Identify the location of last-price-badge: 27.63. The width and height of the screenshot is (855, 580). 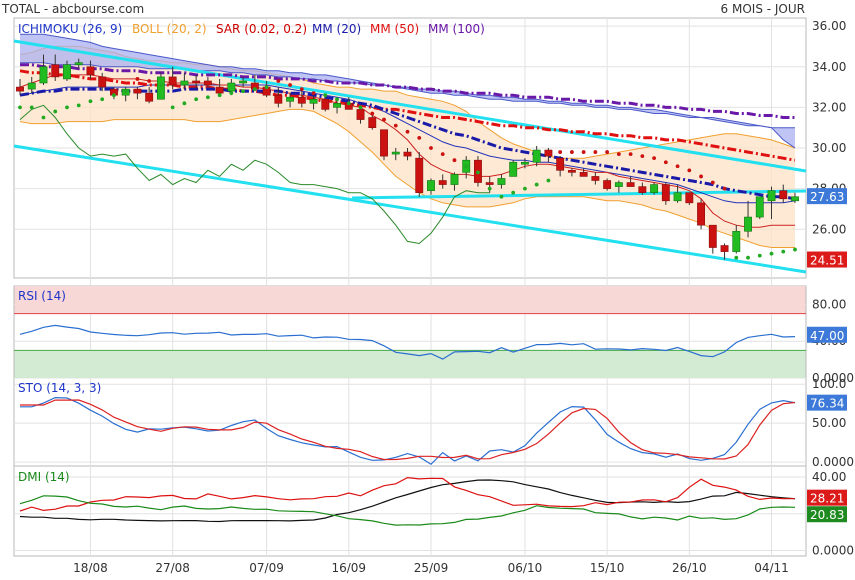
(827, 197).